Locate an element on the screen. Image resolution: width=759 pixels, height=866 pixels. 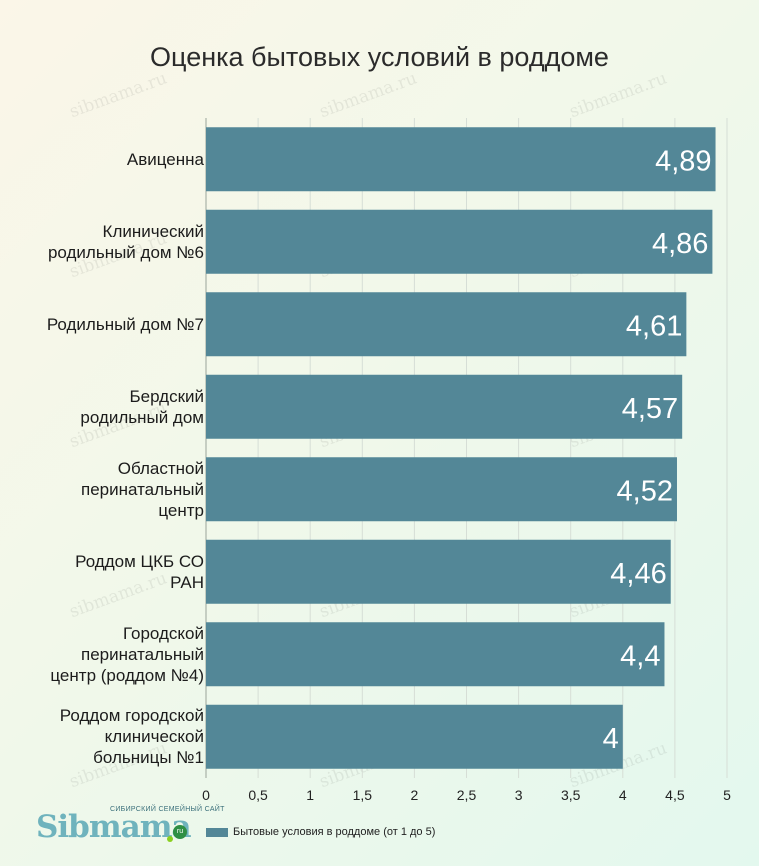
logo-name: Sibmama is located at coordinates (114, 827).